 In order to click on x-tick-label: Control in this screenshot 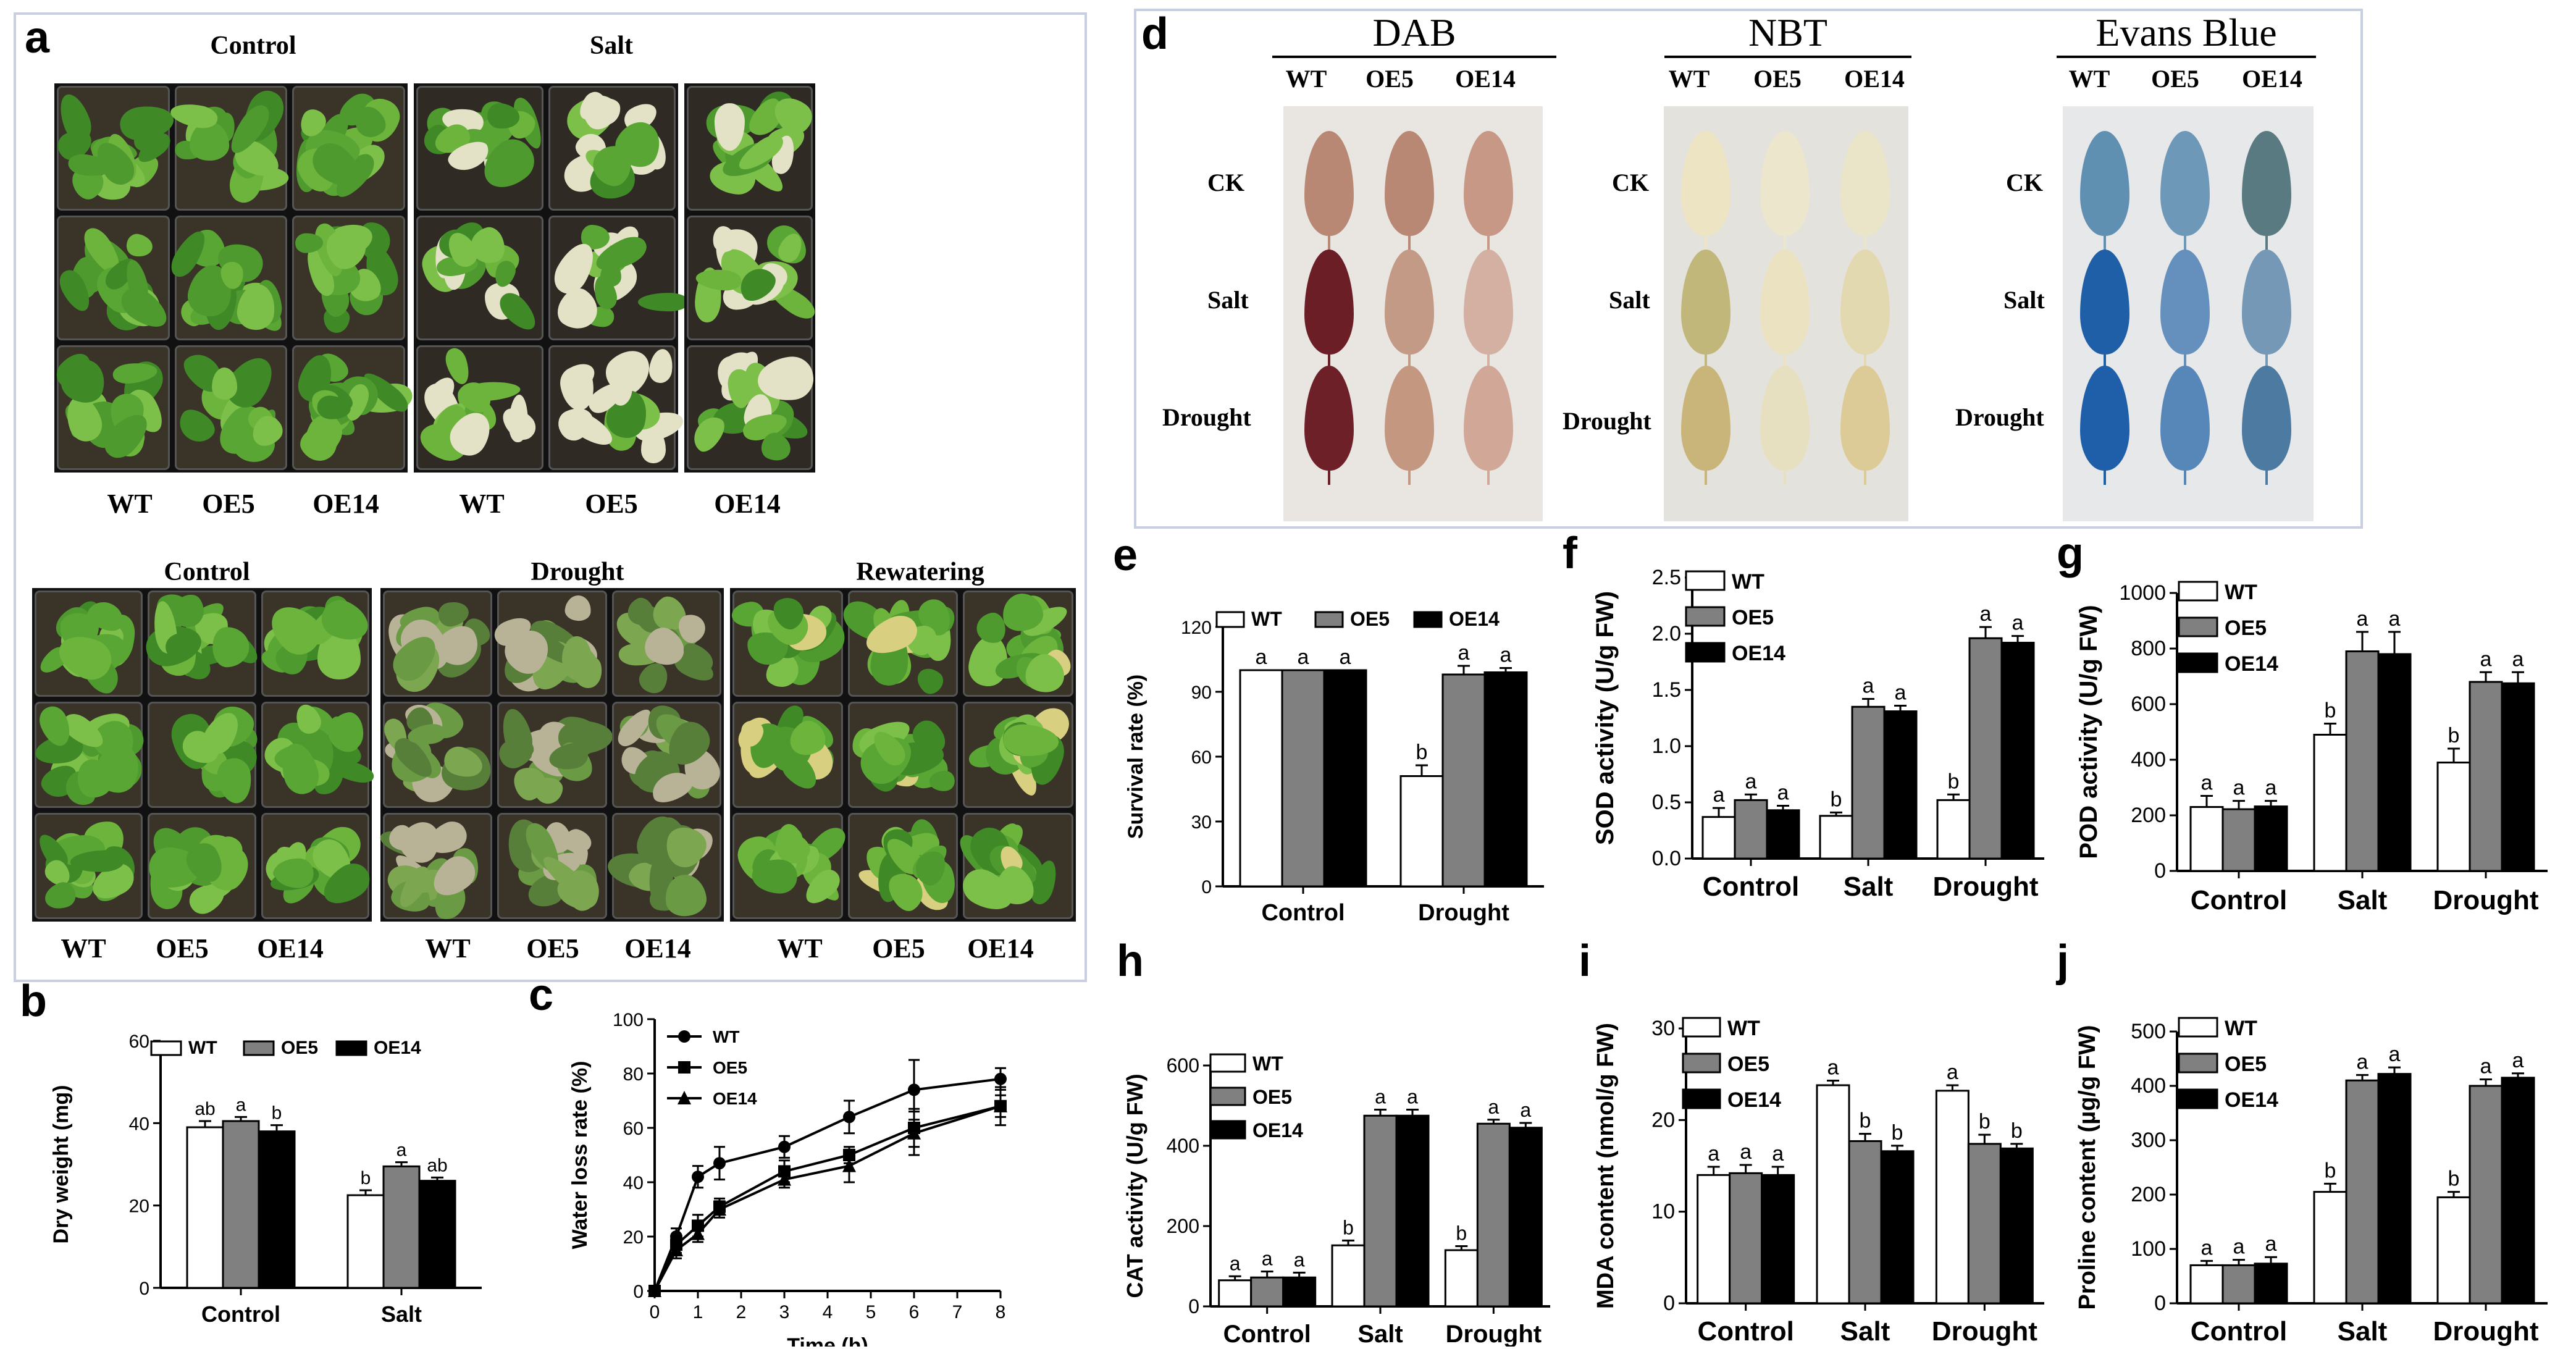, I will do `click(241, 1314)`.